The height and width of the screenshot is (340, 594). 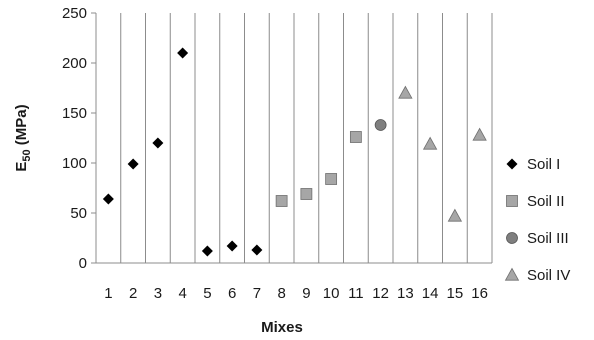 What do you see at coordinates (356, 293) in the screenshot?
I see `x-tick-label: 11` at bounding box center [356, 293].